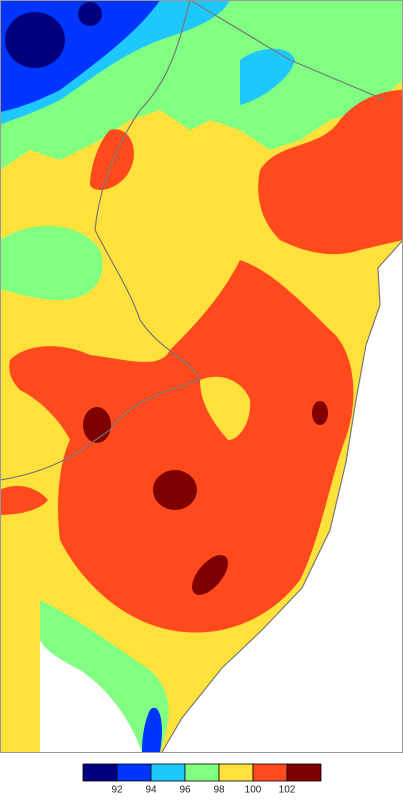  Describe the element at coordinates (117, 790) in the screenshot. I see `legend-tick-label: 92` at that location.